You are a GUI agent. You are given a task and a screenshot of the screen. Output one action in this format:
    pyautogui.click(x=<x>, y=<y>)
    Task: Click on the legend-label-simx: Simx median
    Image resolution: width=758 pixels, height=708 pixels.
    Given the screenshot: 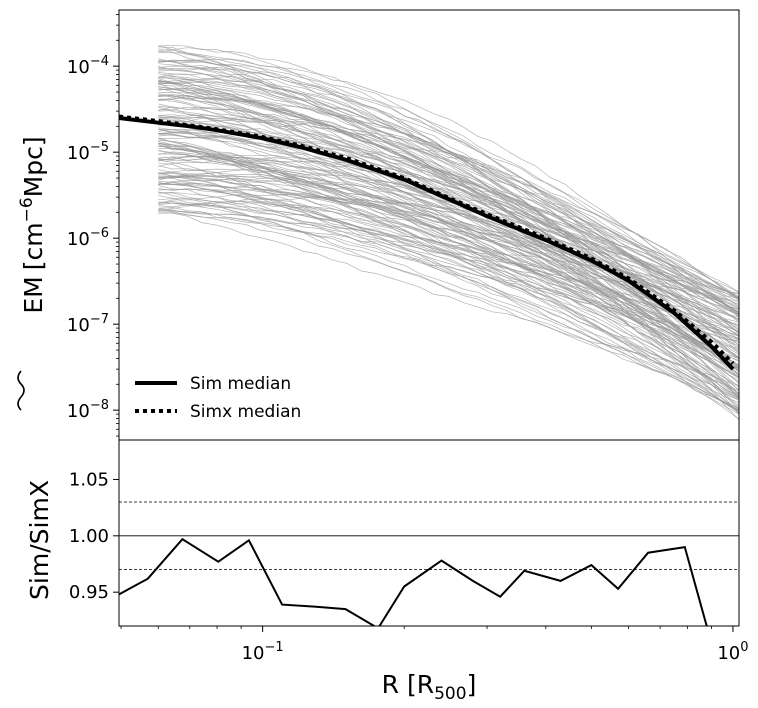 What is the action you would take?
    pyautogui.click(x=245, y=412)
    